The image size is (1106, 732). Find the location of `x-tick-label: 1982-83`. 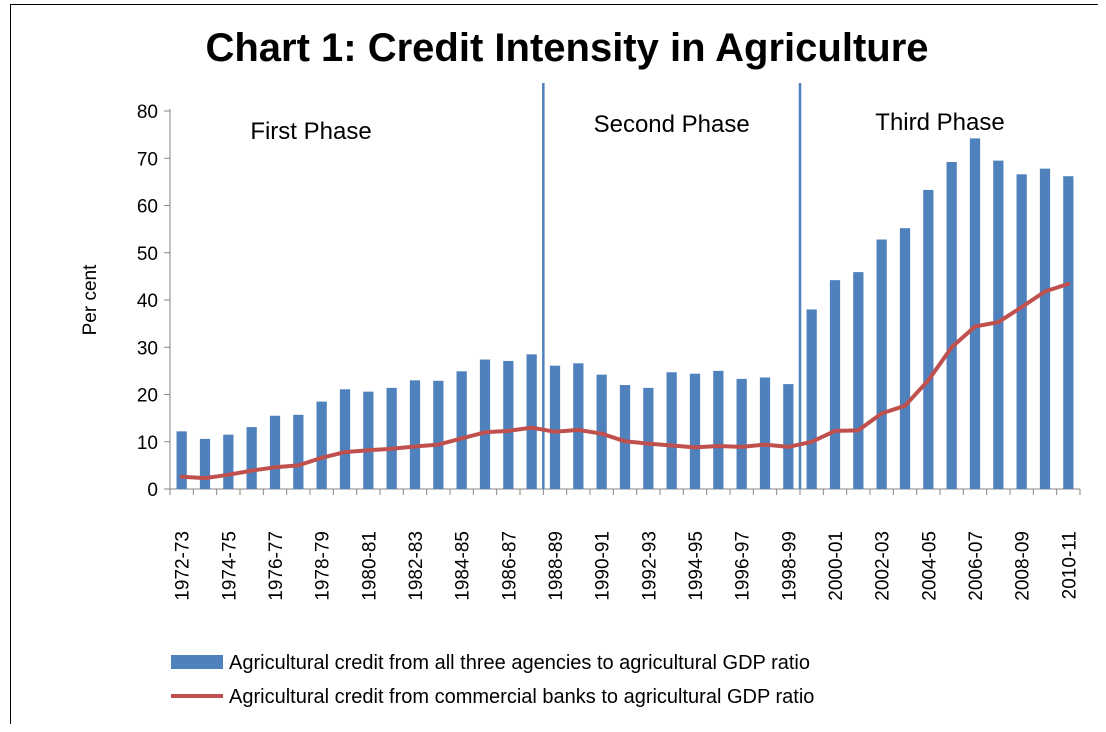

x-tick-label: 1982-83 is located at coordinates (416, 566).